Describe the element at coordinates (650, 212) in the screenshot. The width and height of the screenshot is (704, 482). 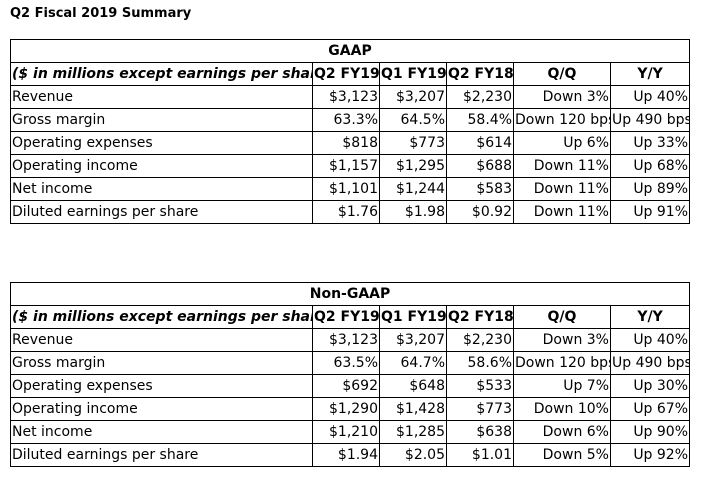
I see `table-cell: Up 91%` at that location.